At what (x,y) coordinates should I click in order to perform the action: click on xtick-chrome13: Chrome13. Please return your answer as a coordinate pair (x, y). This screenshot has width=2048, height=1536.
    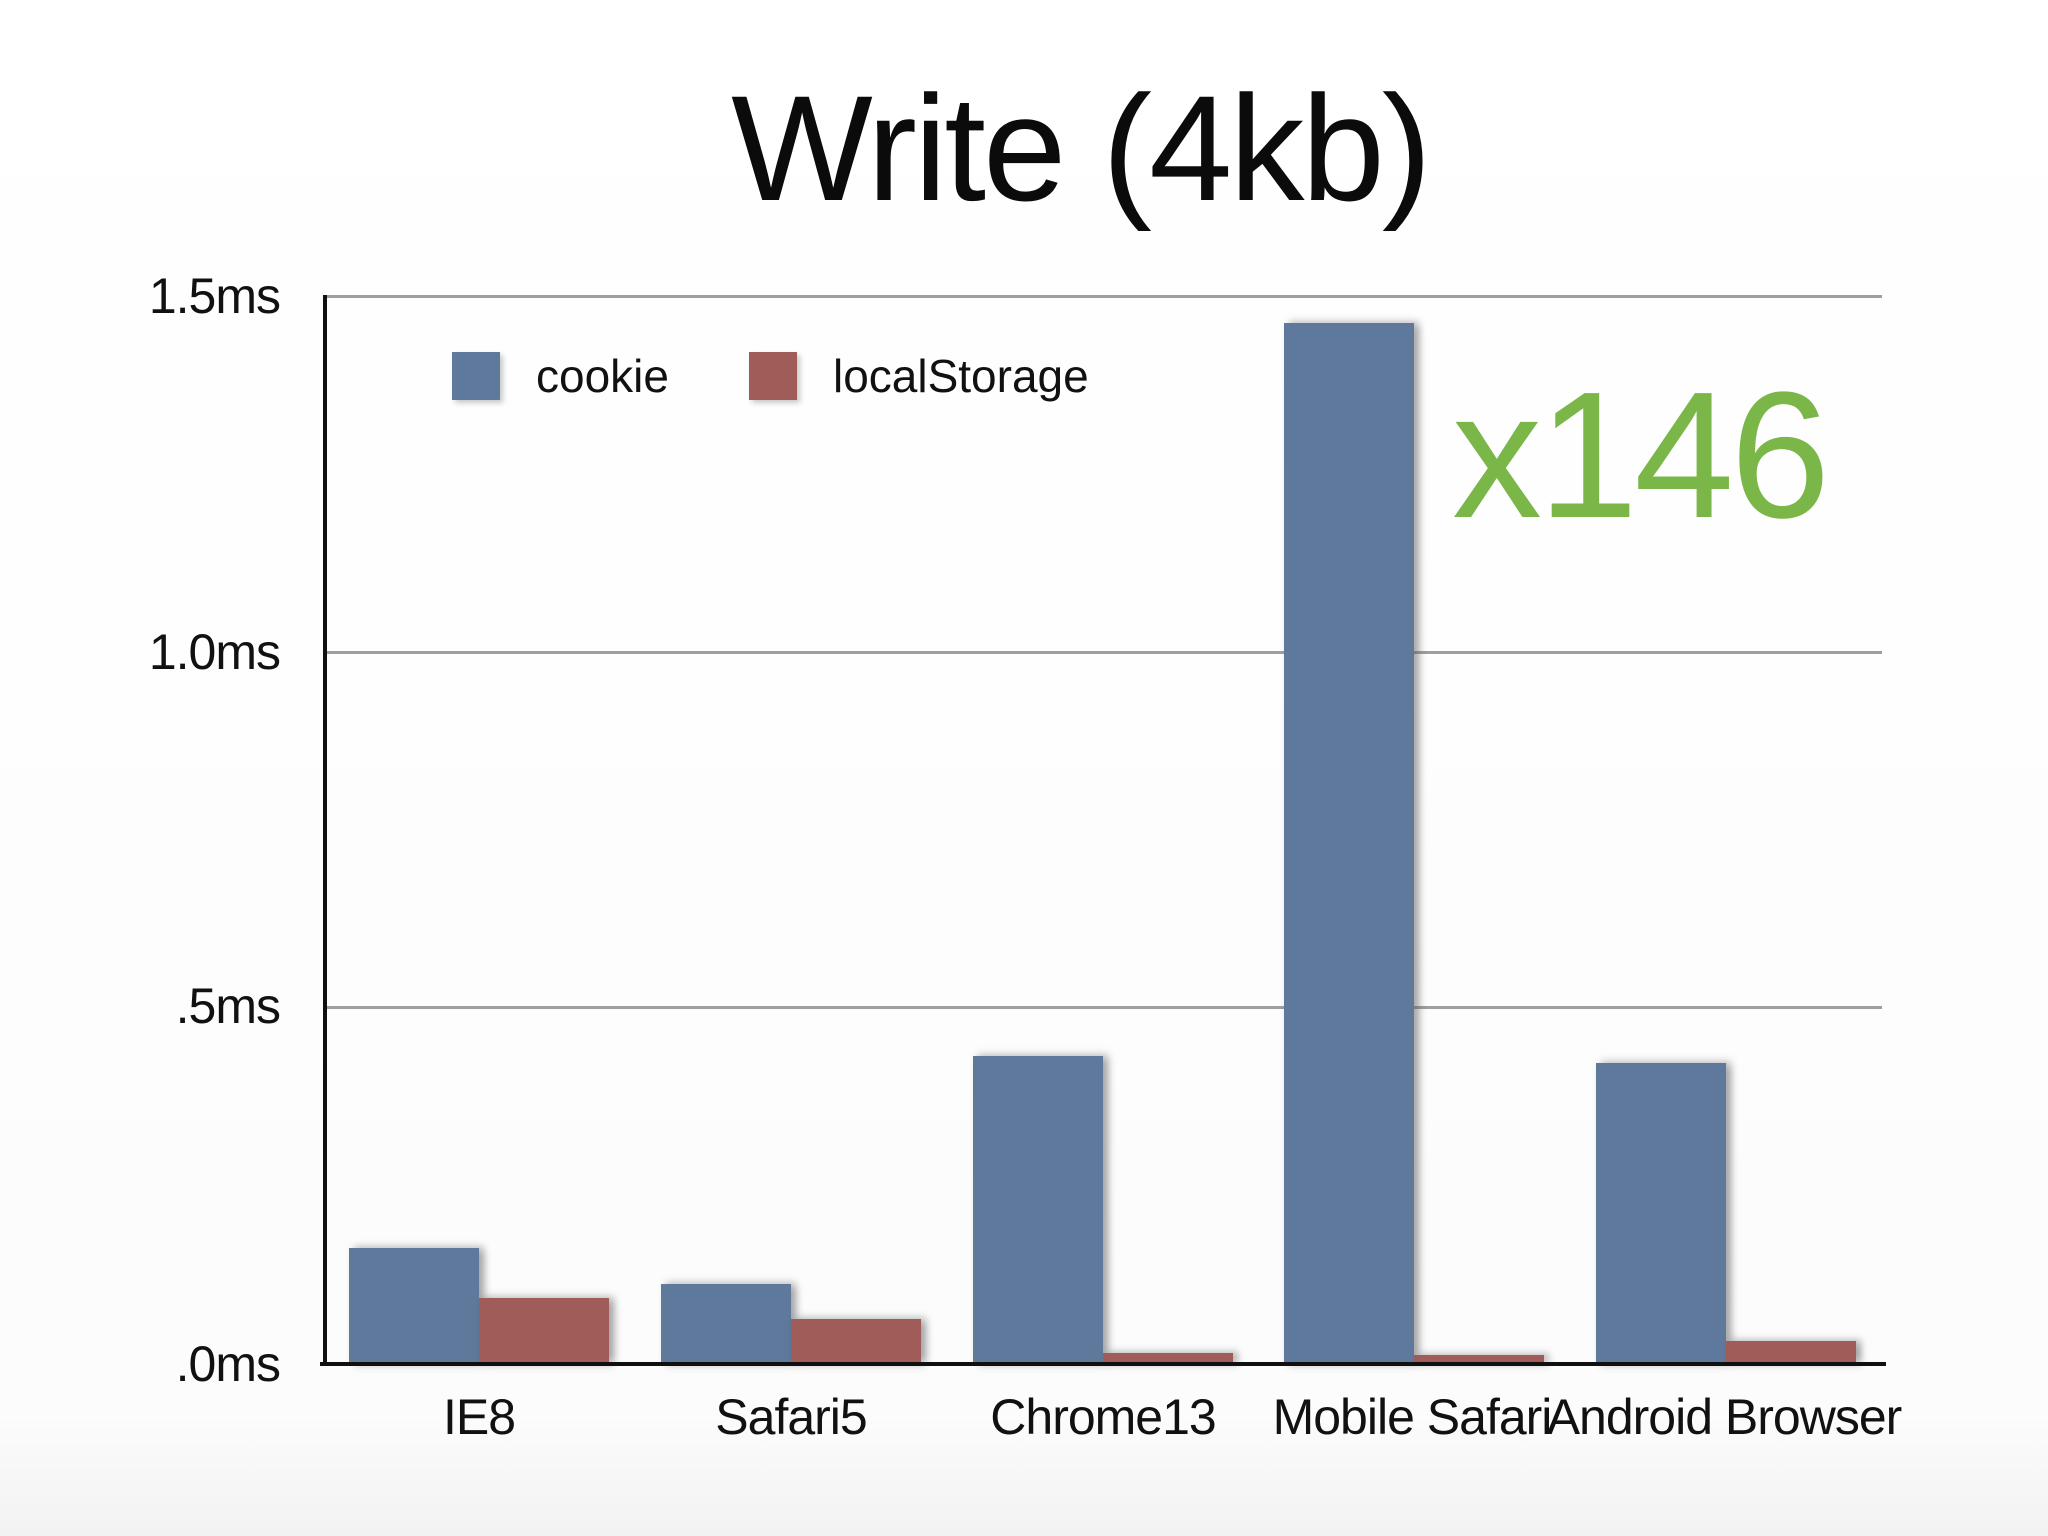
    Looking at the image, I should click on (1103, 1417).